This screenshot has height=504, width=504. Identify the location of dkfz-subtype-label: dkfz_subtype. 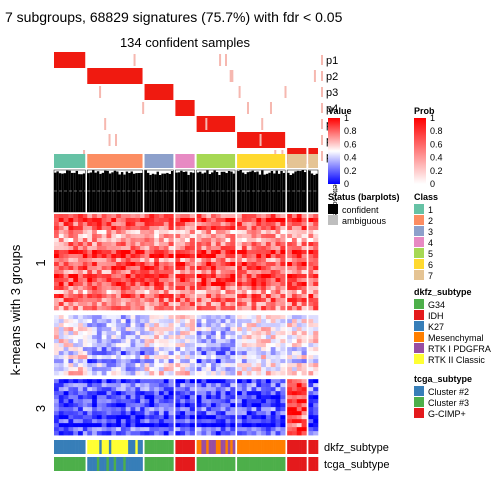
(356, 448).